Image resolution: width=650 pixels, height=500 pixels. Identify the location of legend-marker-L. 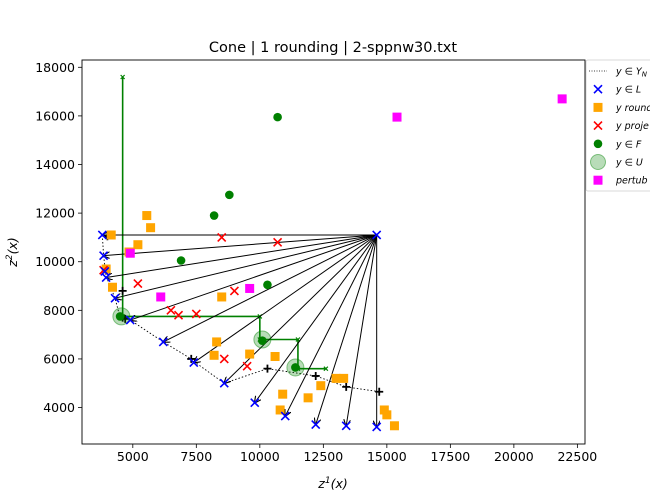
(598, 89).